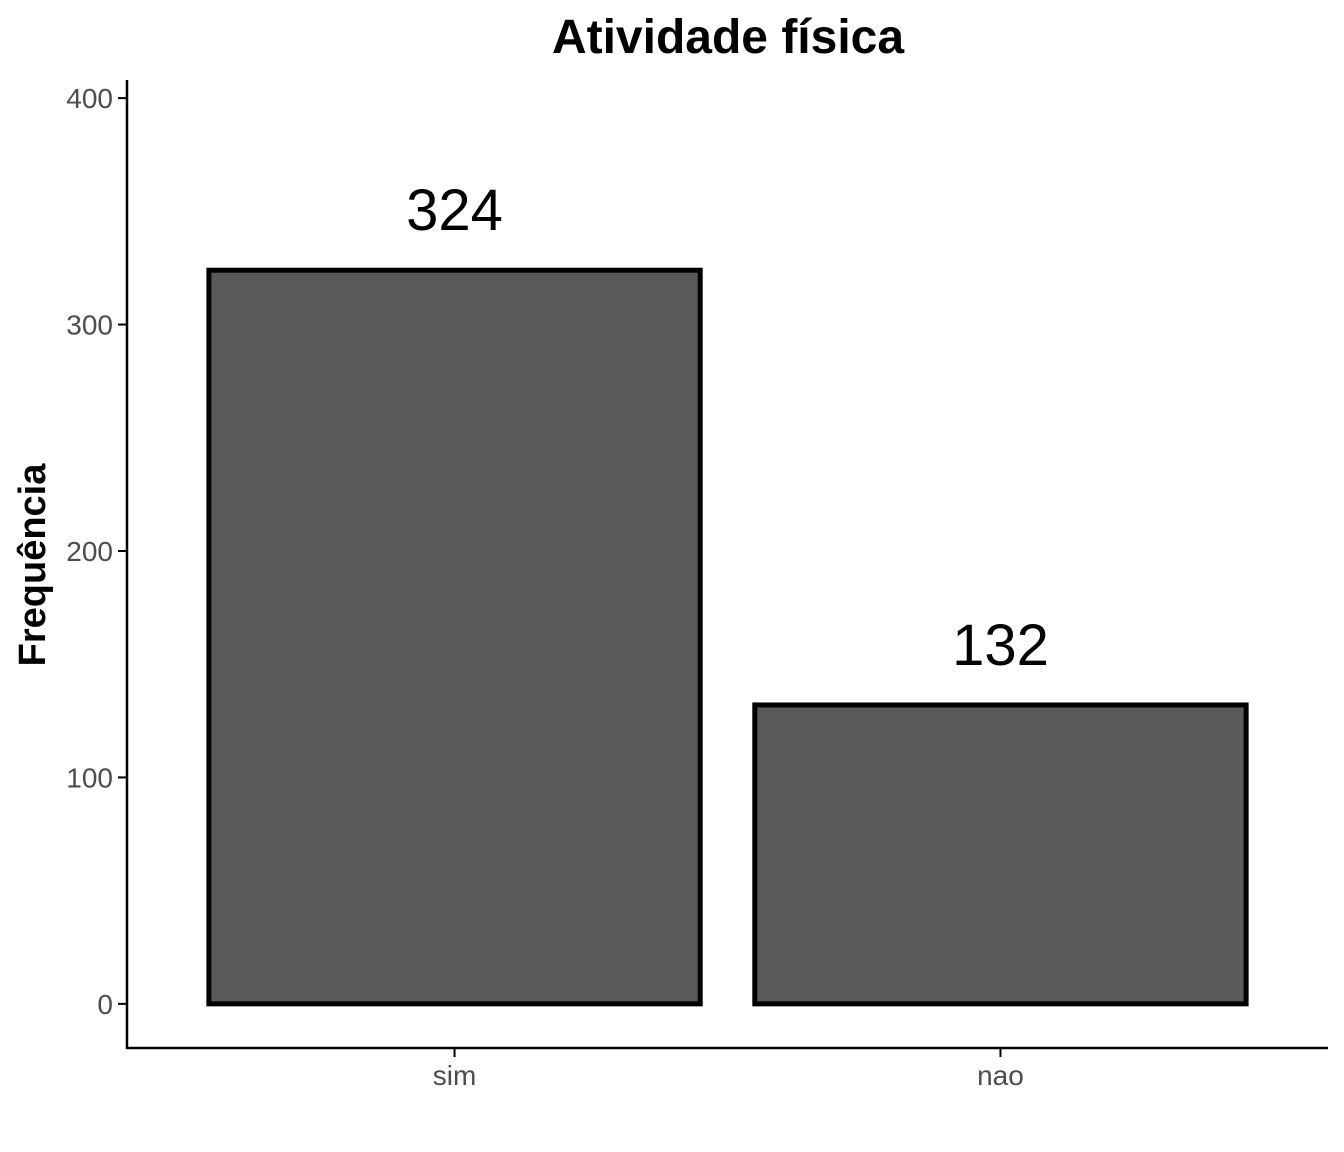  What do you see at coordinates (1000, 645) in the screenshot?
I see `data-label-nao: 132` at bounding box center [1000, 645].